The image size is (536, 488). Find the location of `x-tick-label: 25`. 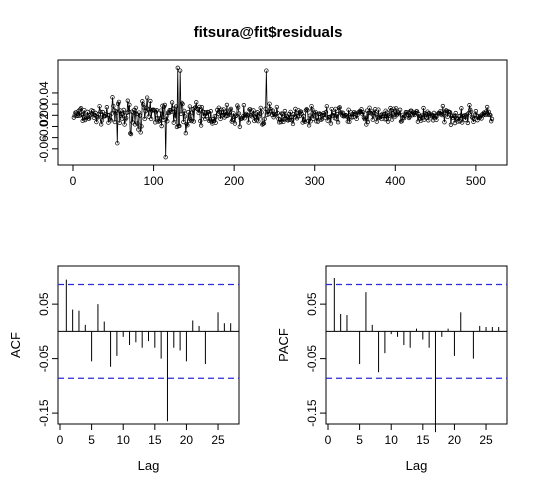

x-tick-label: 25 is located at coordinates (218, 440).